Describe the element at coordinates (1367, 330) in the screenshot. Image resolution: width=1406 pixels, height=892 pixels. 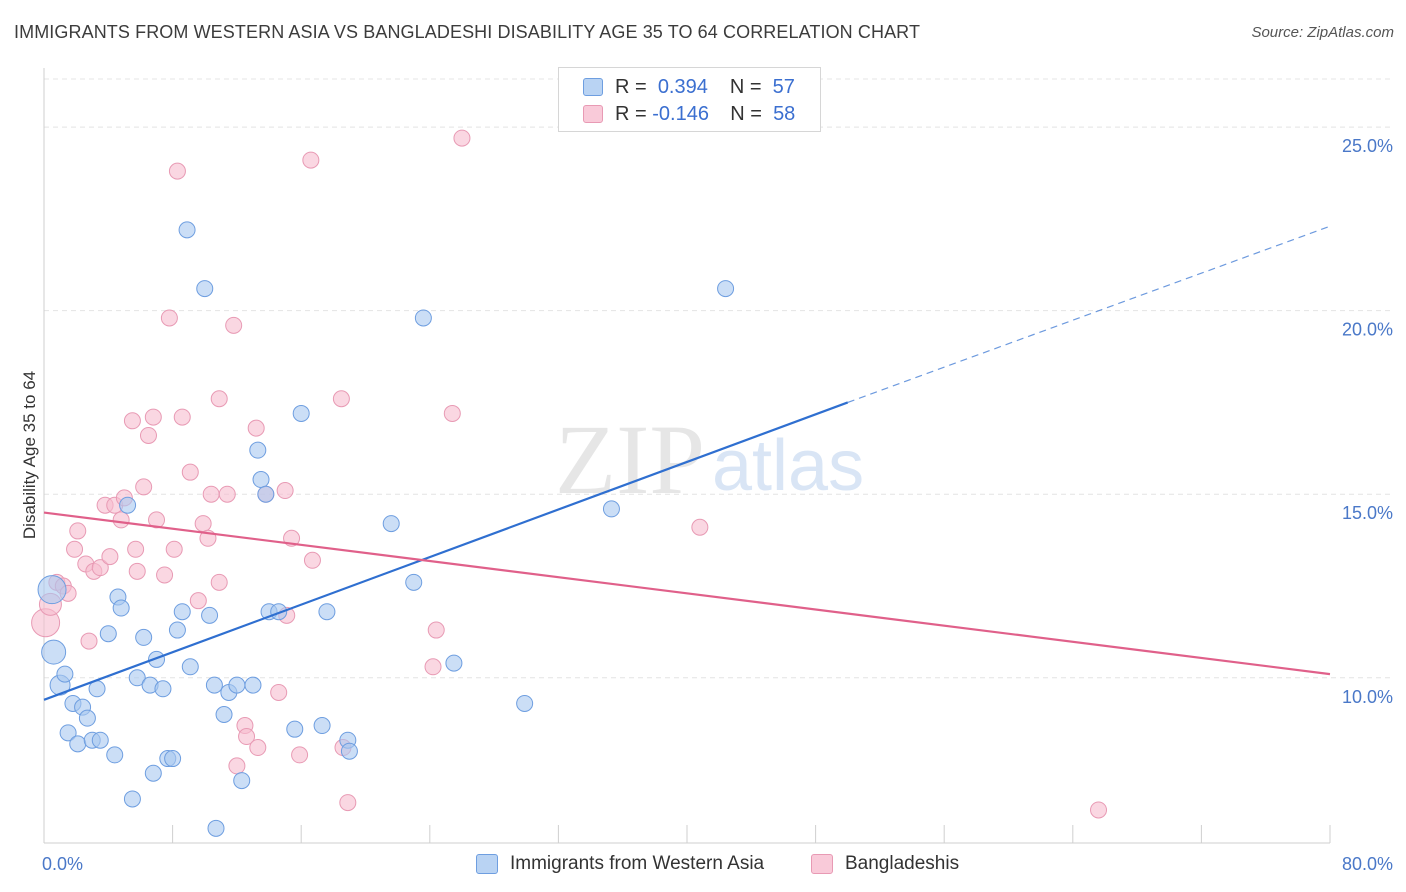
I see `y-tick-label: 20.0%` at that location.